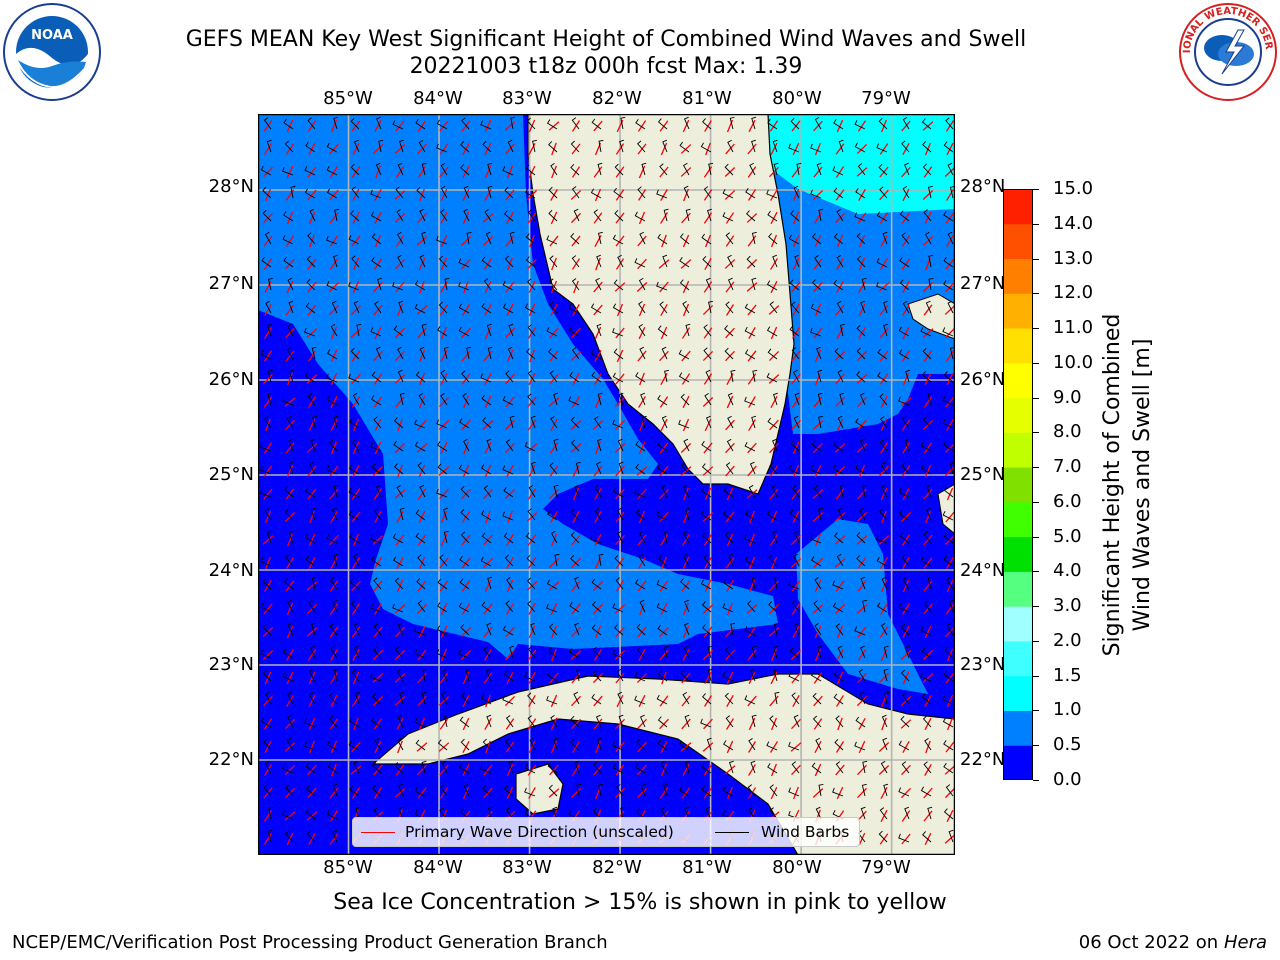 This screenshot has width=1280, height=960. Describe the element at coordinates (231, 759) in the screenshot. I see `lat-label-left-22n: 22°N` at that location.